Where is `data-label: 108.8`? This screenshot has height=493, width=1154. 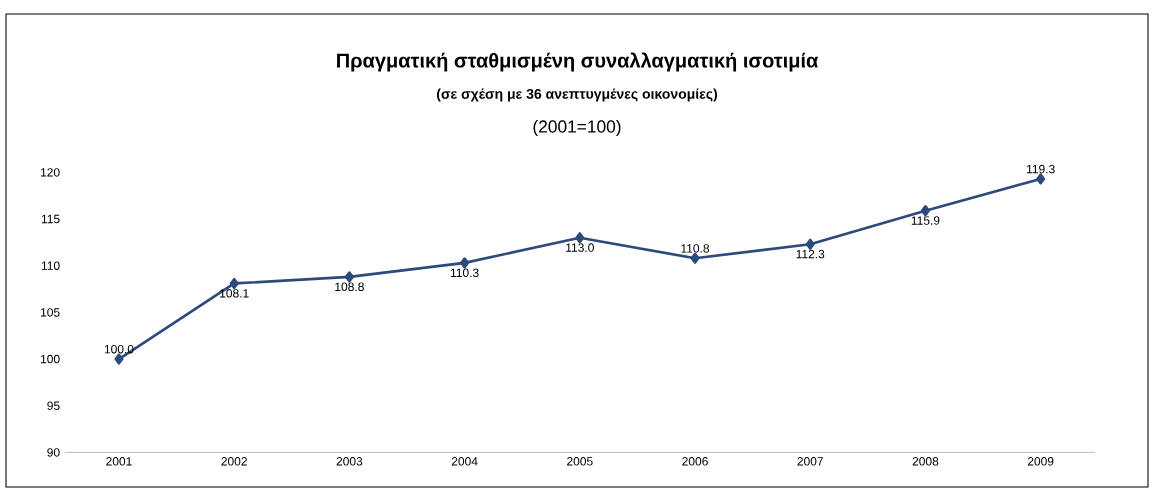
data-label: 108.8 is located at coordinates (349, 287).